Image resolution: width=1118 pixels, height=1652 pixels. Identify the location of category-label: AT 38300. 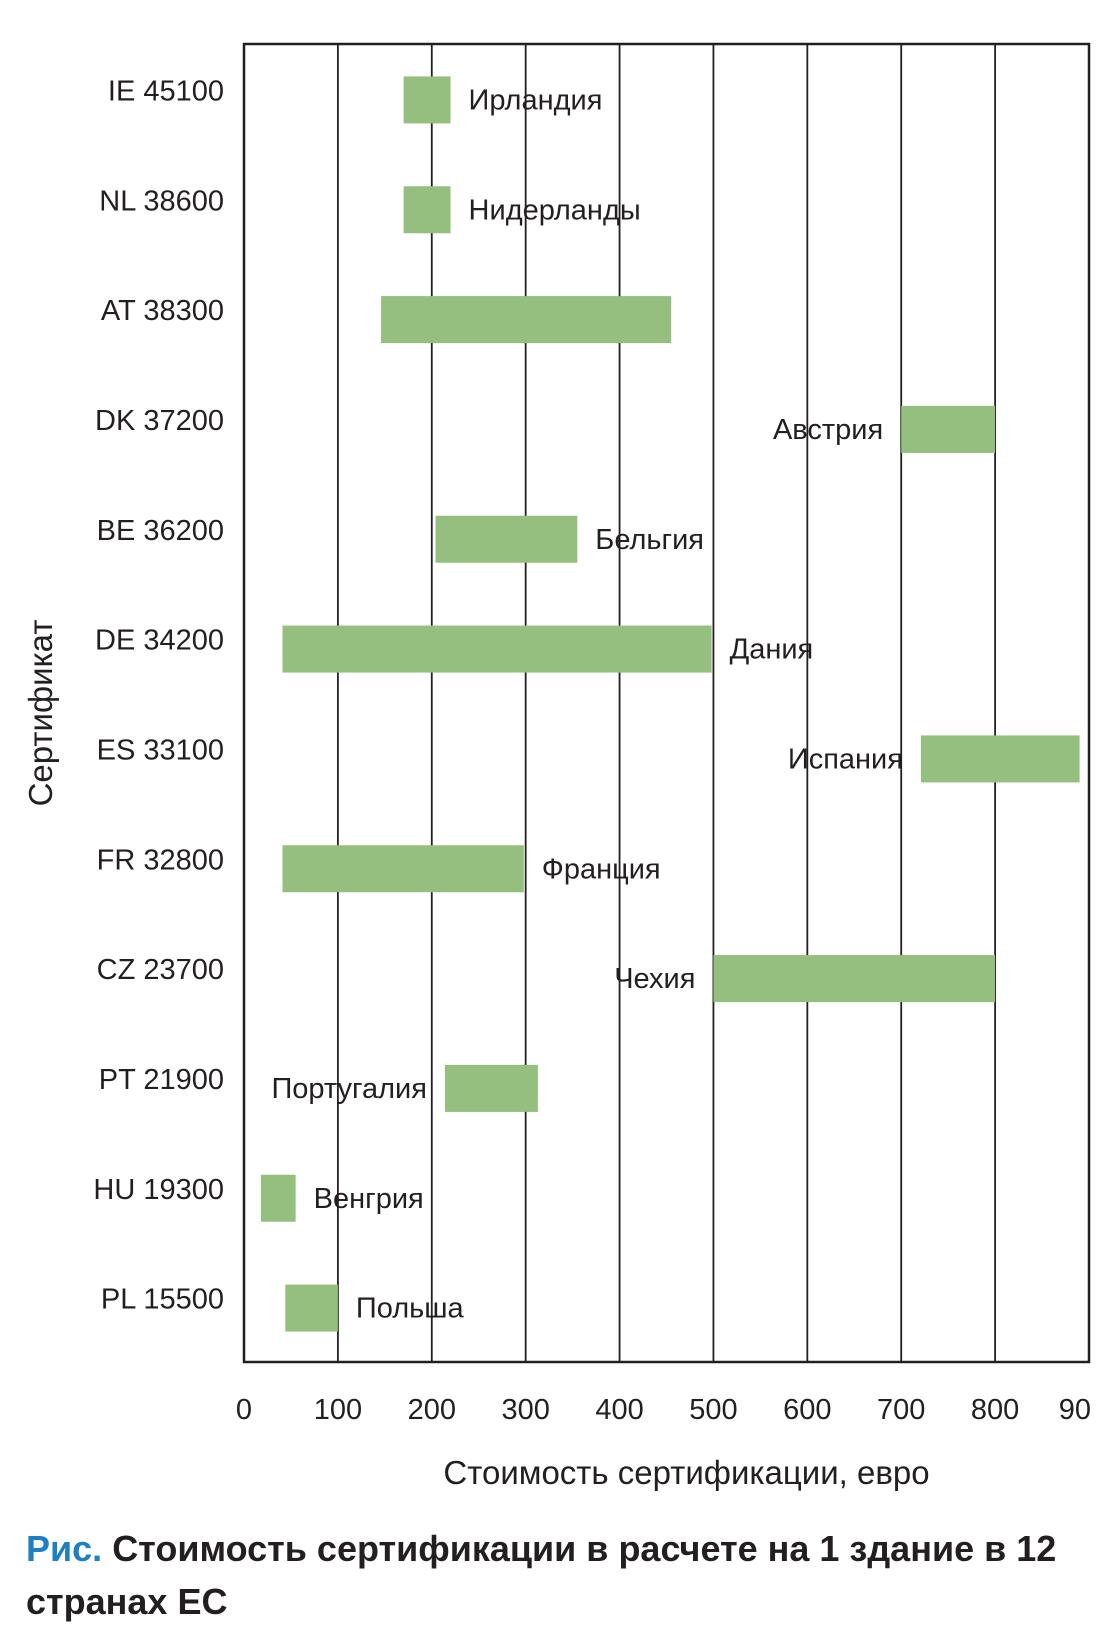
(162, 311).